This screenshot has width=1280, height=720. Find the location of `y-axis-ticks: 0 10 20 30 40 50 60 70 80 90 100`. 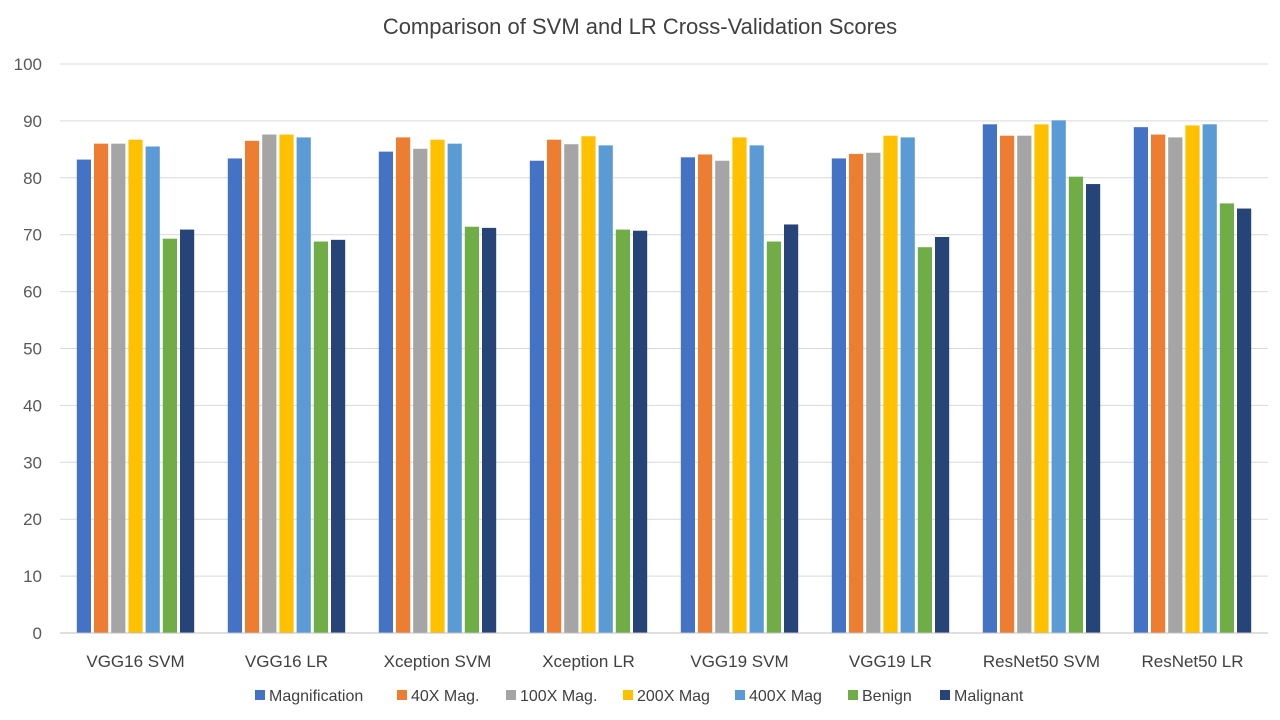

y-axis-ticks: 0 10 20 30 40 50 60 70 80 90 100 is located at coordinates (28, 349).